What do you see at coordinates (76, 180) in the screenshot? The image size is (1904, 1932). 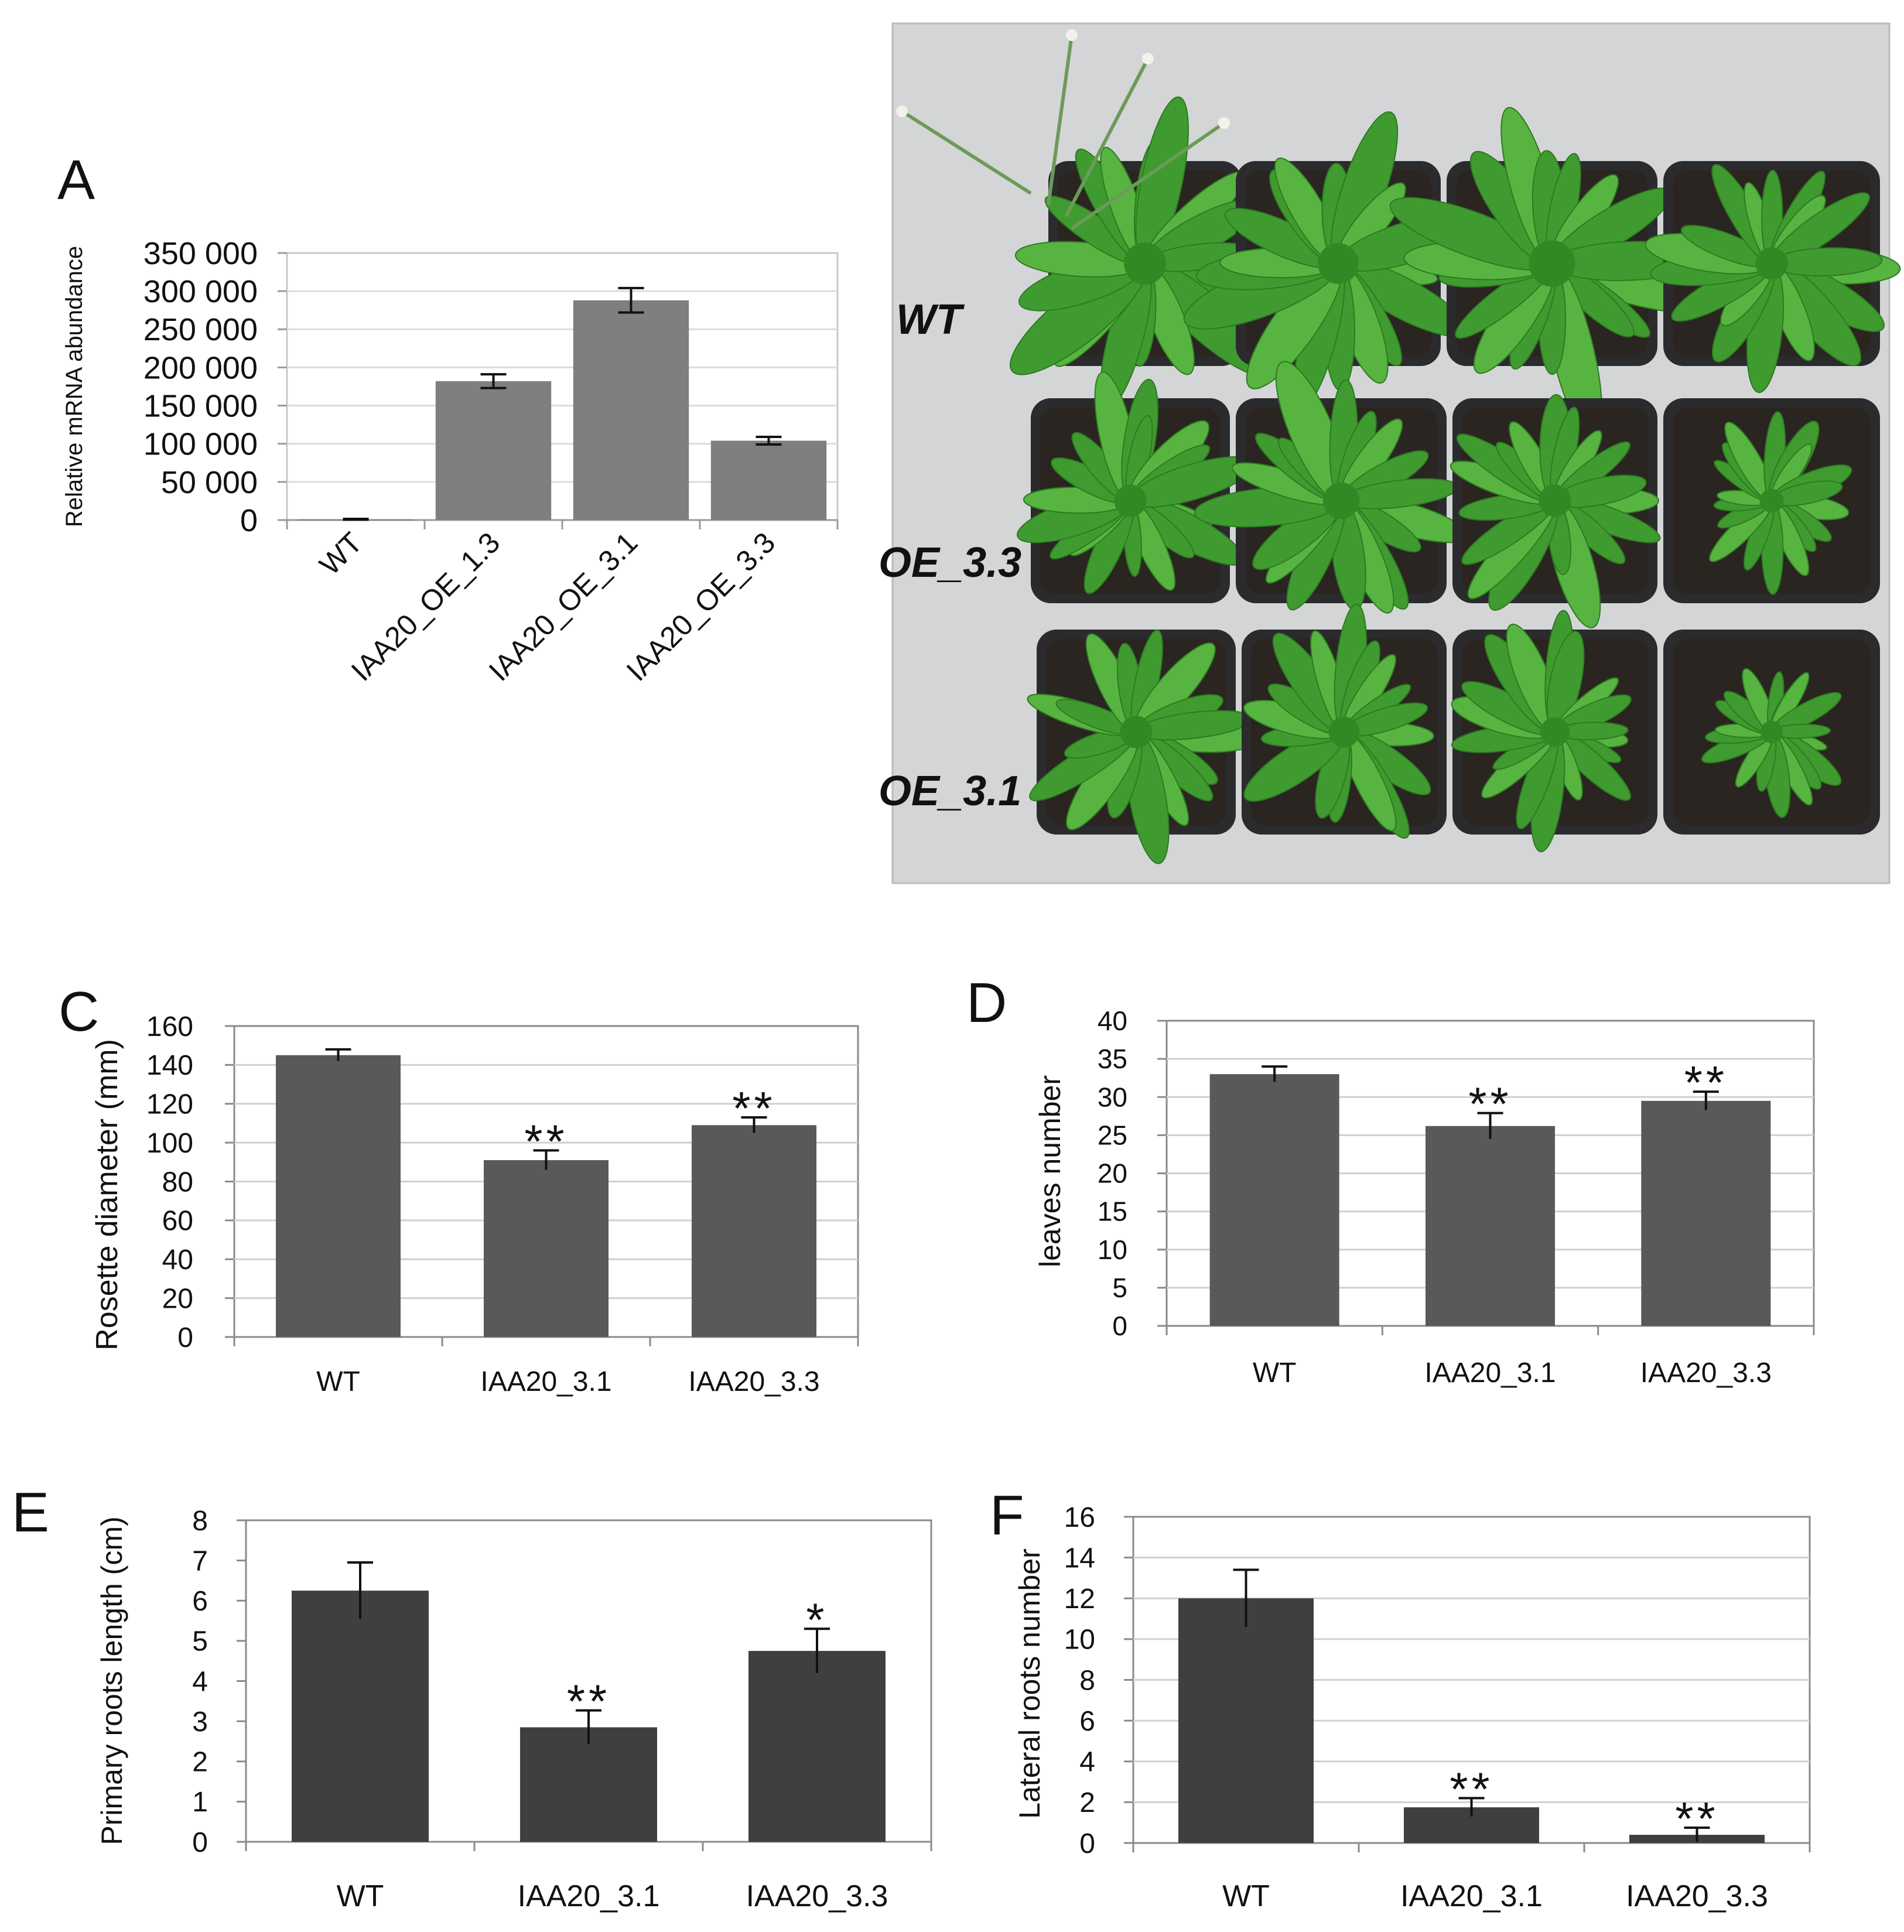 I see `panel-letter-a: A` at bounding box center [76, 180].